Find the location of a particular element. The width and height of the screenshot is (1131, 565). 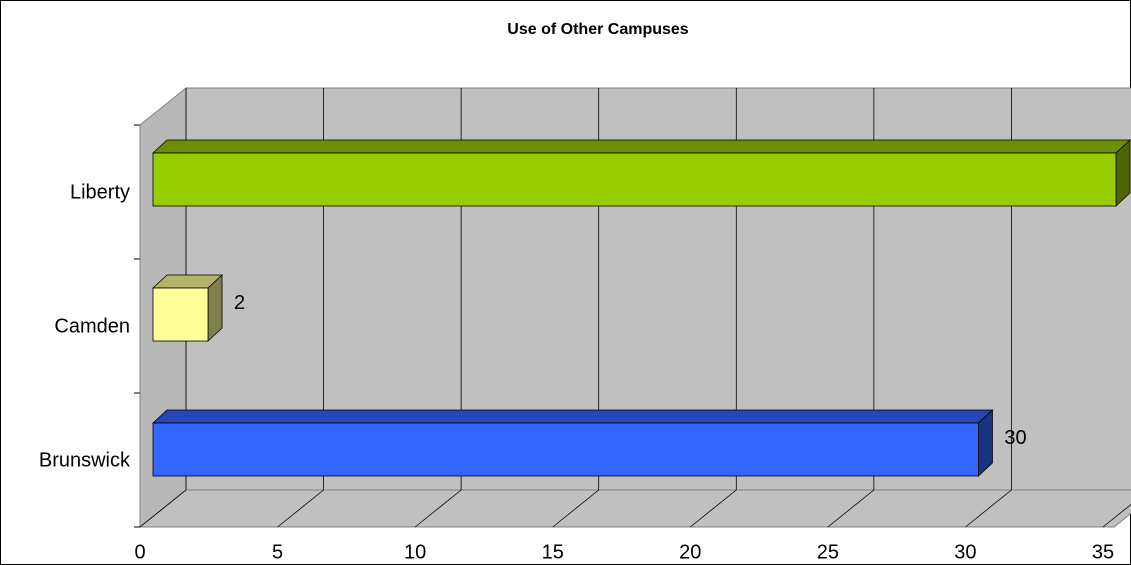

y-tick-label: Camden is located at coordinates (92, 326).